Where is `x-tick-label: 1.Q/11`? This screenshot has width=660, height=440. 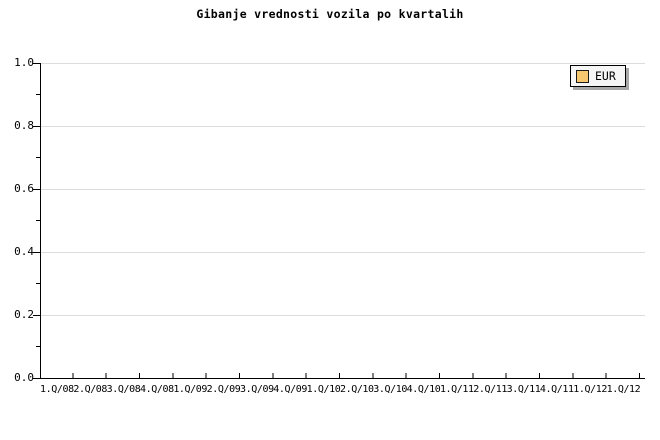 x-tick-label: 1.Q/11 is located at coordinates (456, 389).